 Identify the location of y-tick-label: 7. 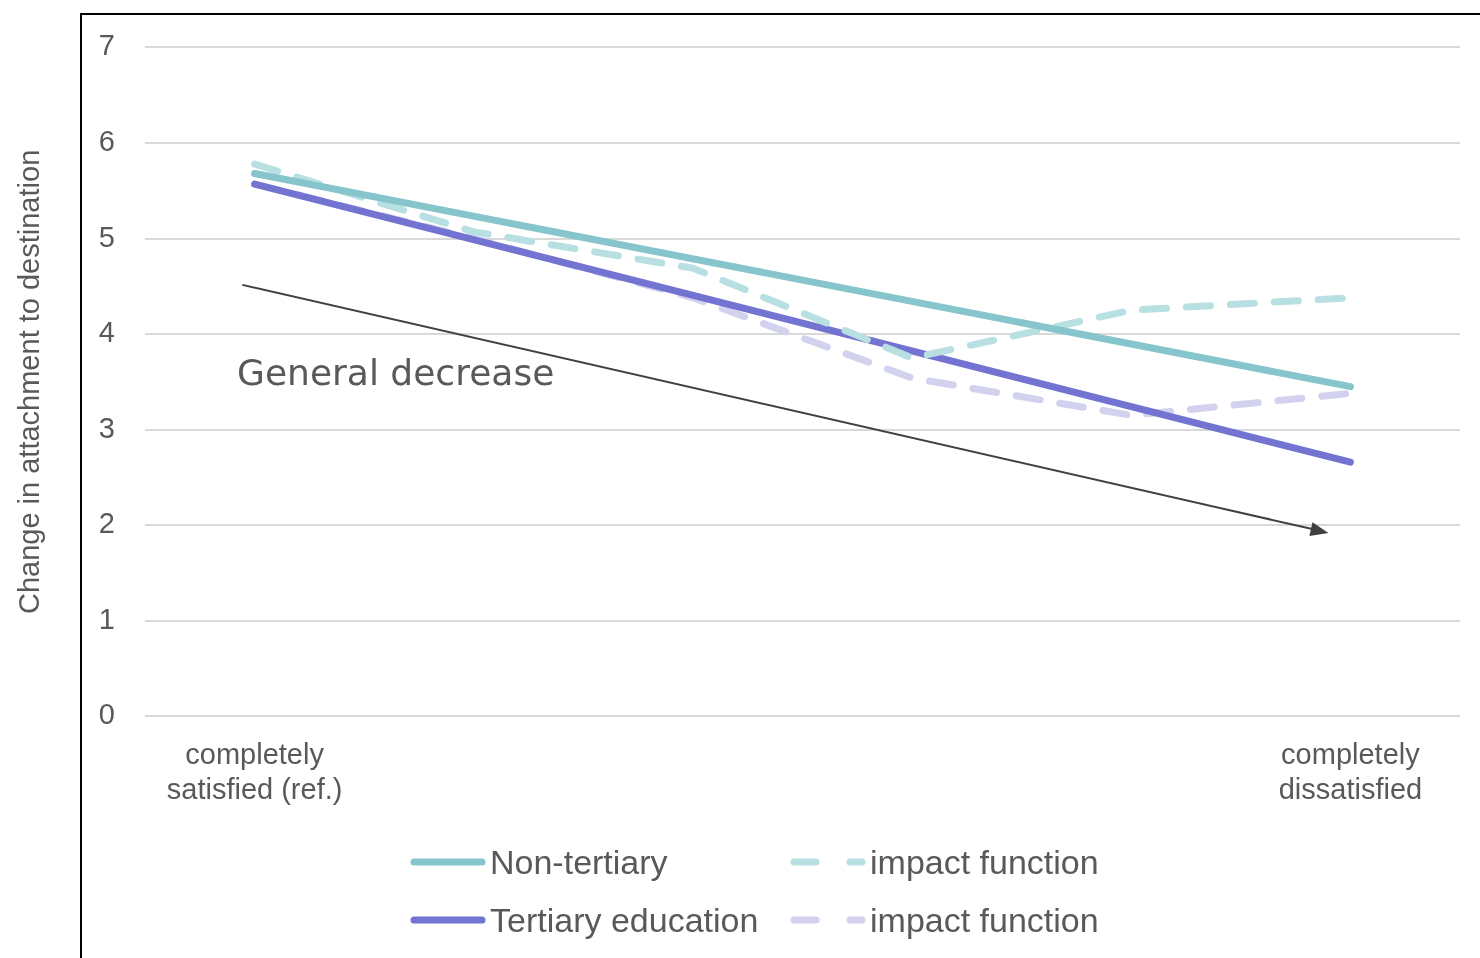
(106, 45).